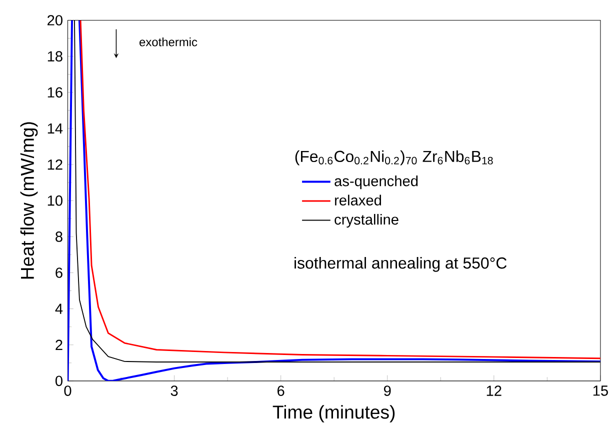 The image size is (613, 435). Describe the element at coordinates (55, 20) in the screenshot. I see `y-tick-label: 20` at that location.